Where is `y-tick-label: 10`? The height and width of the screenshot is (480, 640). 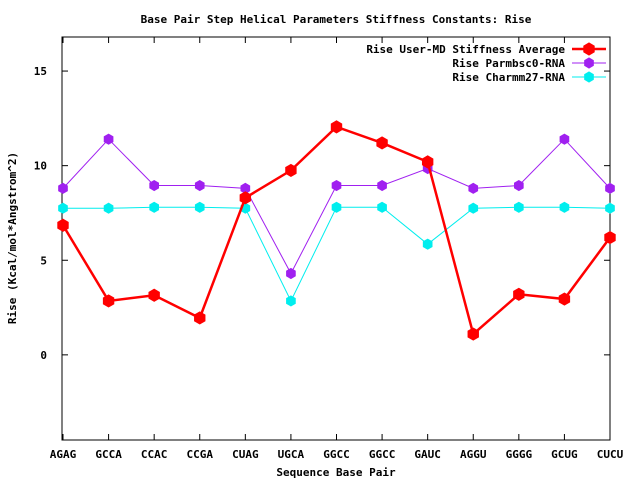 y-tick-label: 10 is located at coordinates (40, 166).